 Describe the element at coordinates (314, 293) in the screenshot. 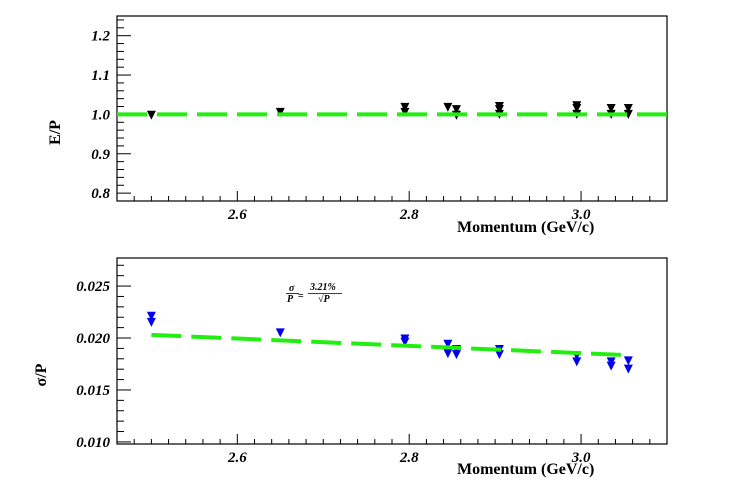

I see `resolution-formula: σ P = 3.21% √P` at that location.